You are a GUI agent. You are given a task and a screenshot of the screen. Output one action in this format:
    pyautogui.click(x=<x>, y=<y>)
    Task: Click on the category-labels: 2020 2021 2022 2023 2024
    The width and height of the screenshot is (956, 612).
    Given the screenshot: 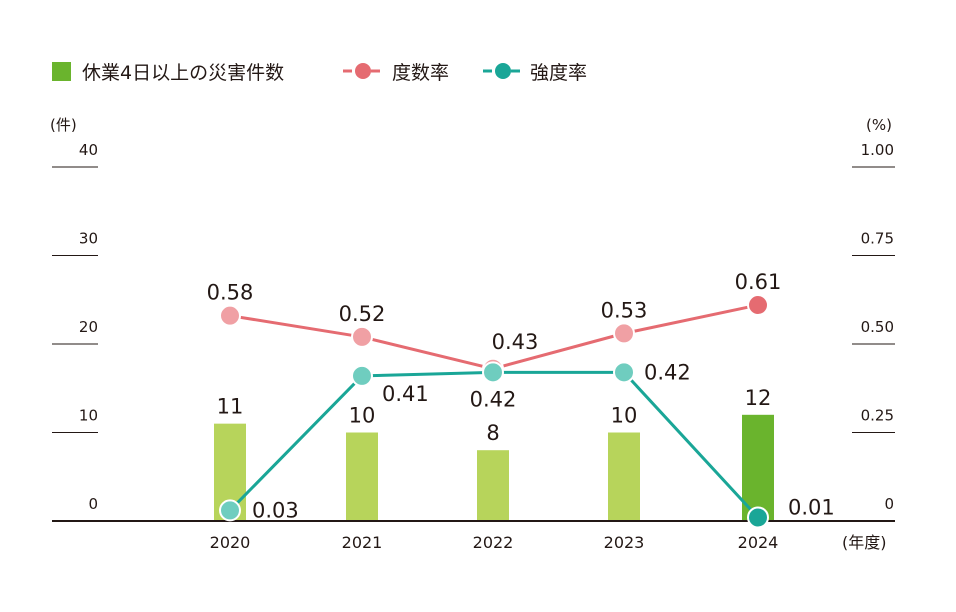 What is the action you would take?
    pyautogui.click(x=494, y=542)
    